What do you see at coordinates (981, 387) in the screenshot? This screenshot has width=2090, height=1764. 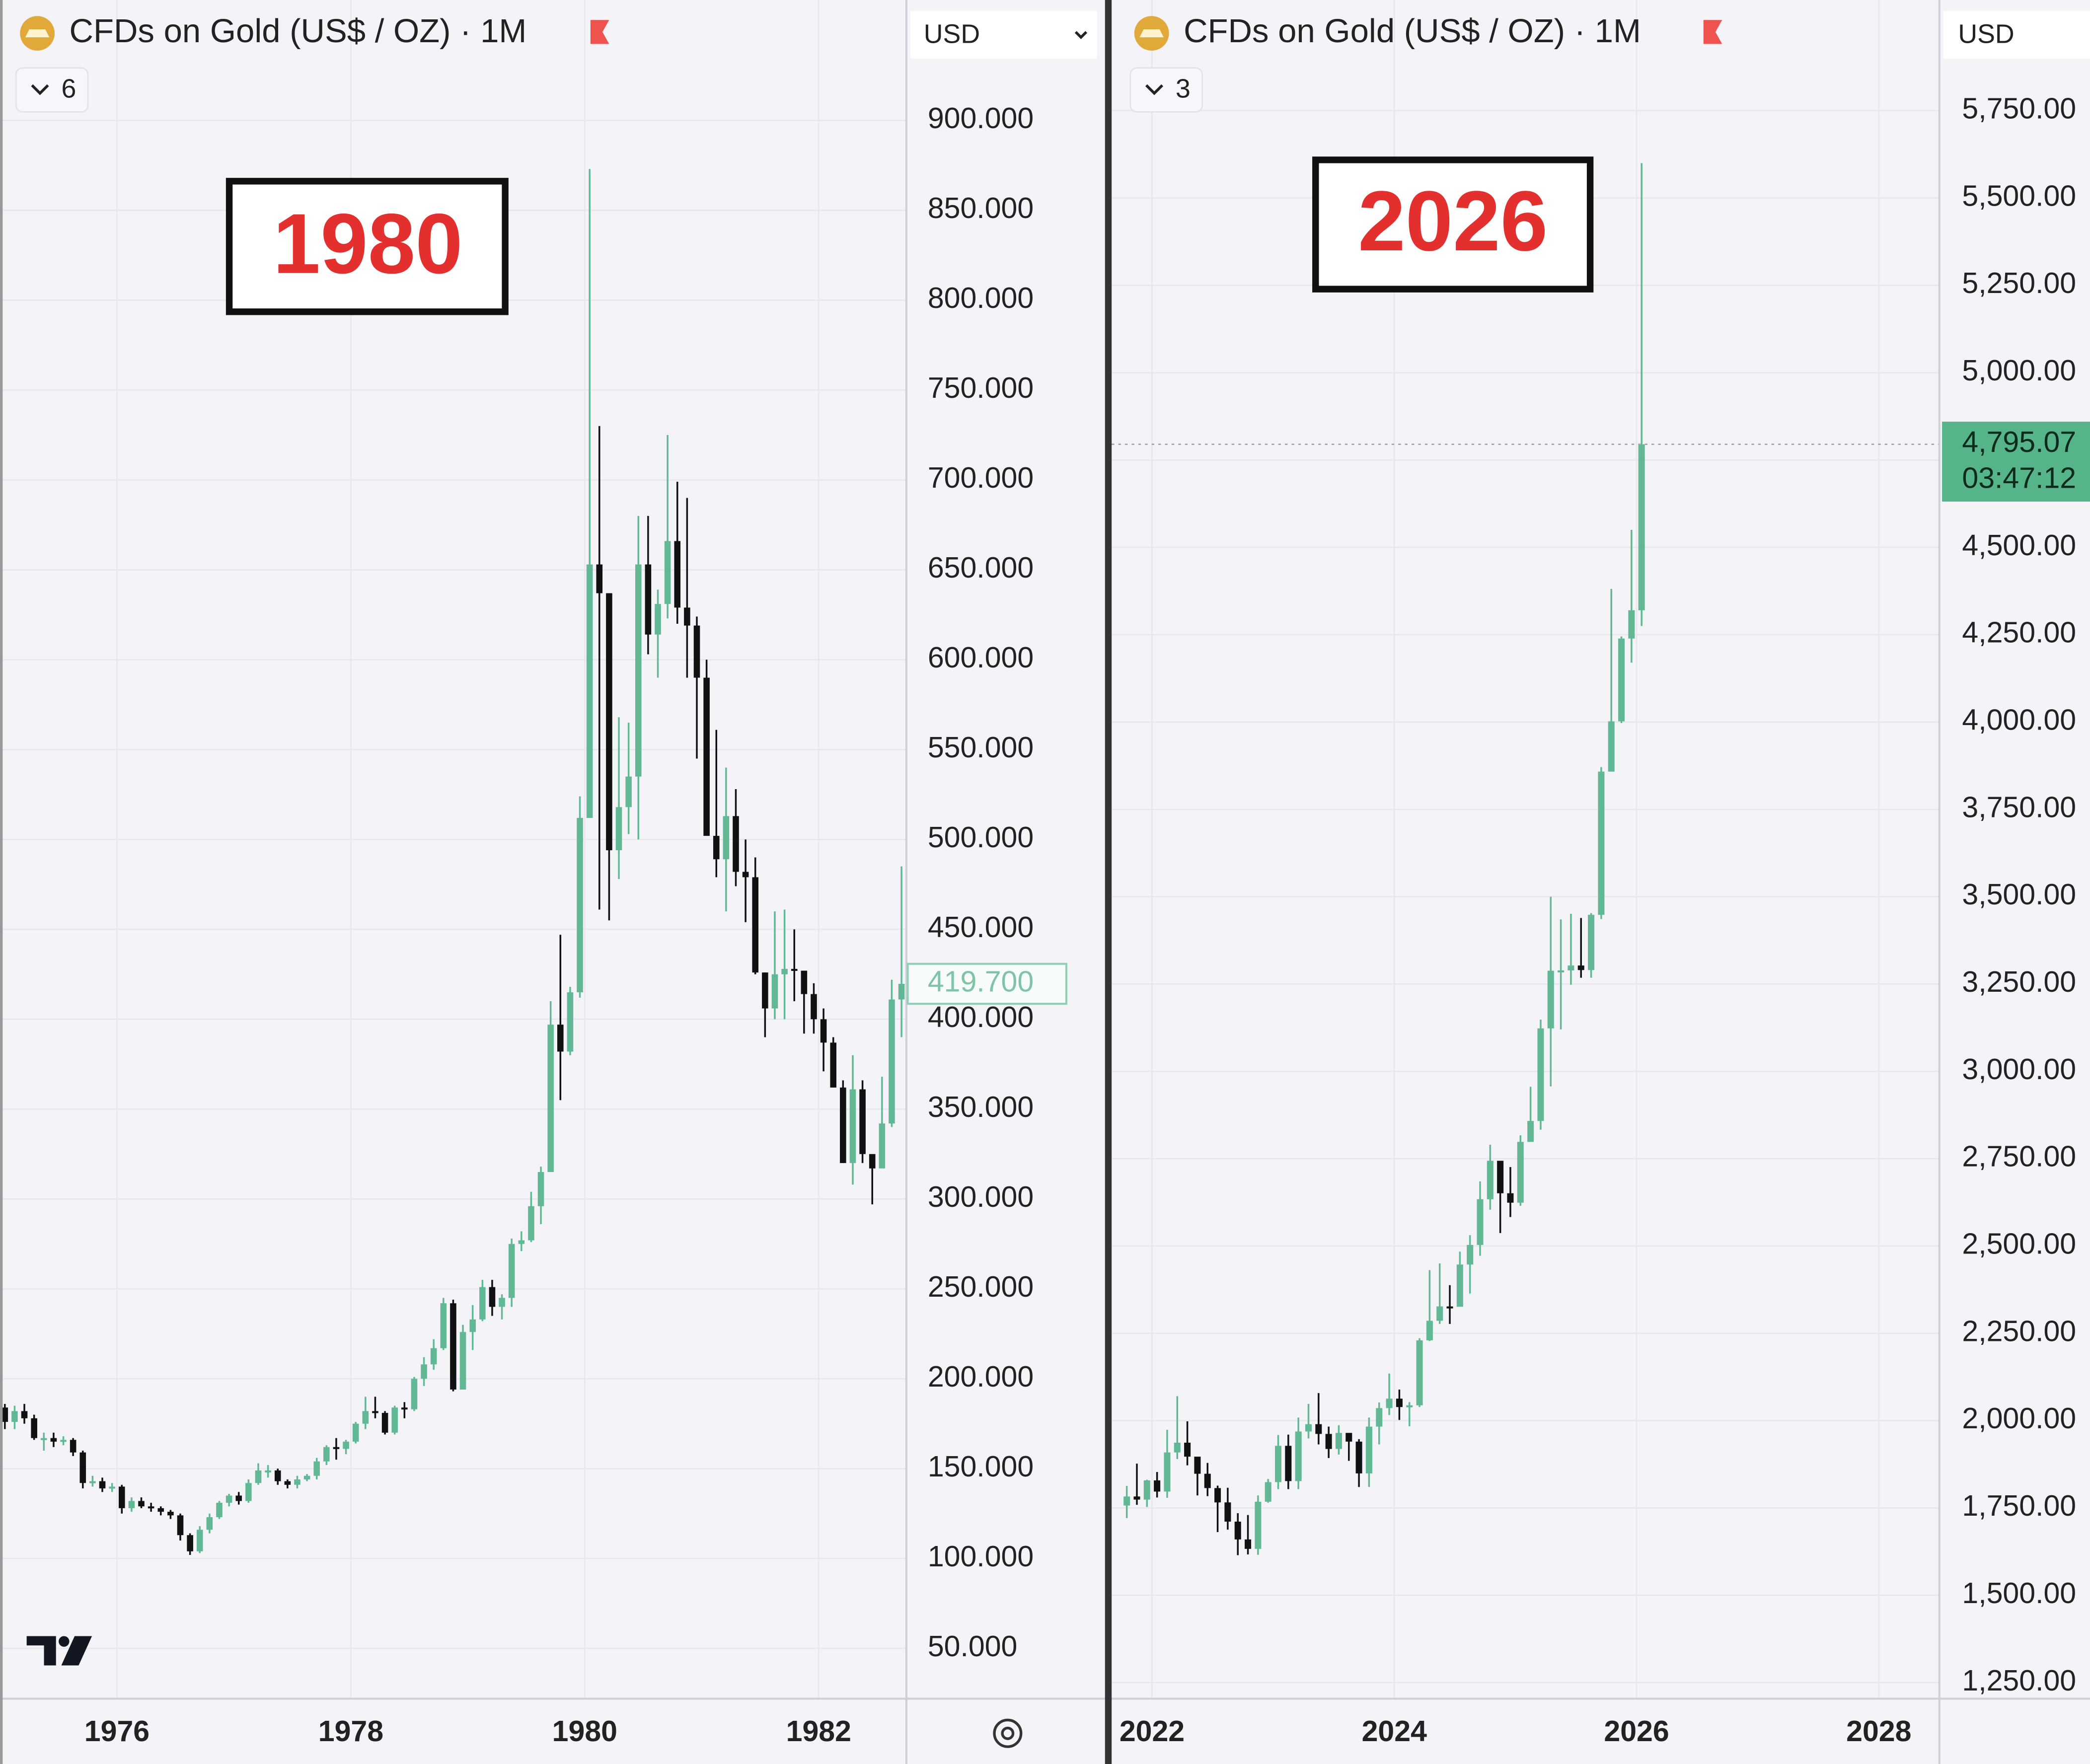 I see `y-tick-label: 750.000` at bounding box center [981, 387].